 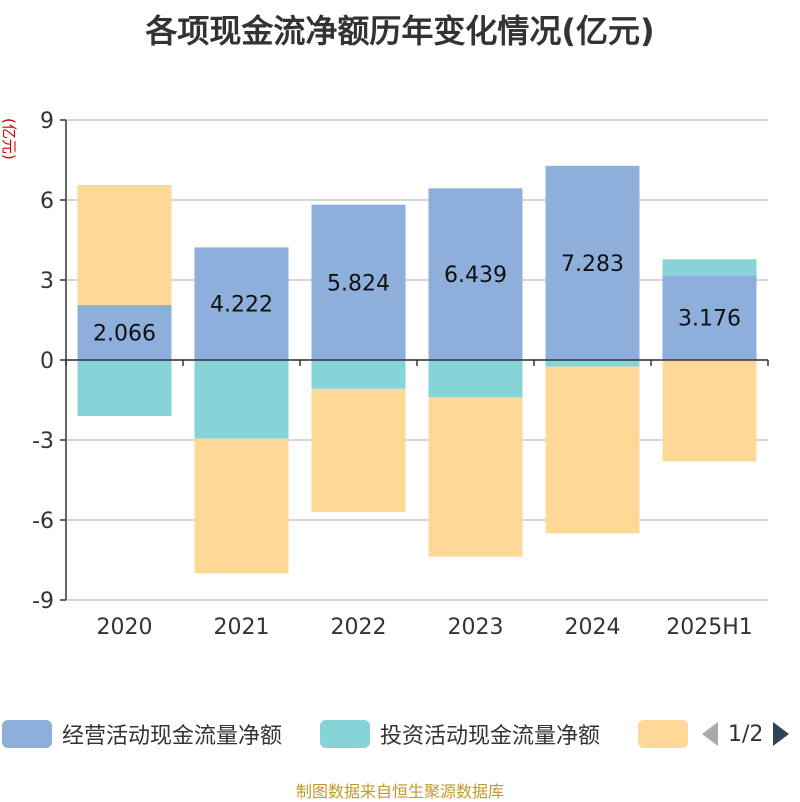 What do you see at coordinates (663, 734) in the screenshot?
I see `legend-swatch-financing` at bounding box center [663, 734].